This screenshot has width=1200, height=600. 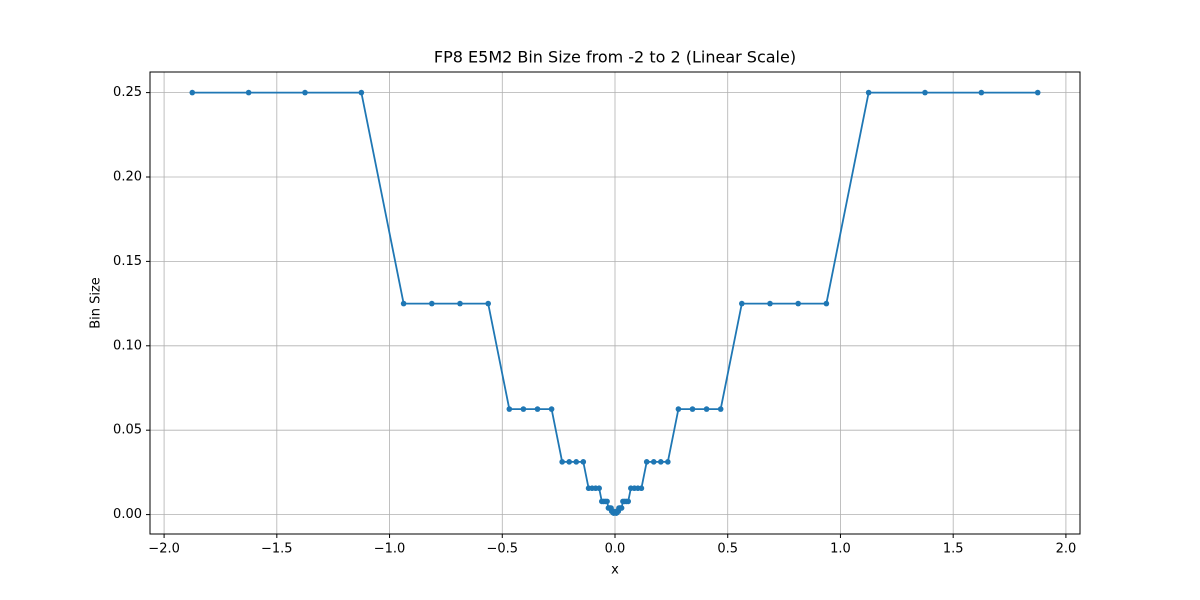 I want to click on y-tick-label: 0.25, so click(x=127, y=92).